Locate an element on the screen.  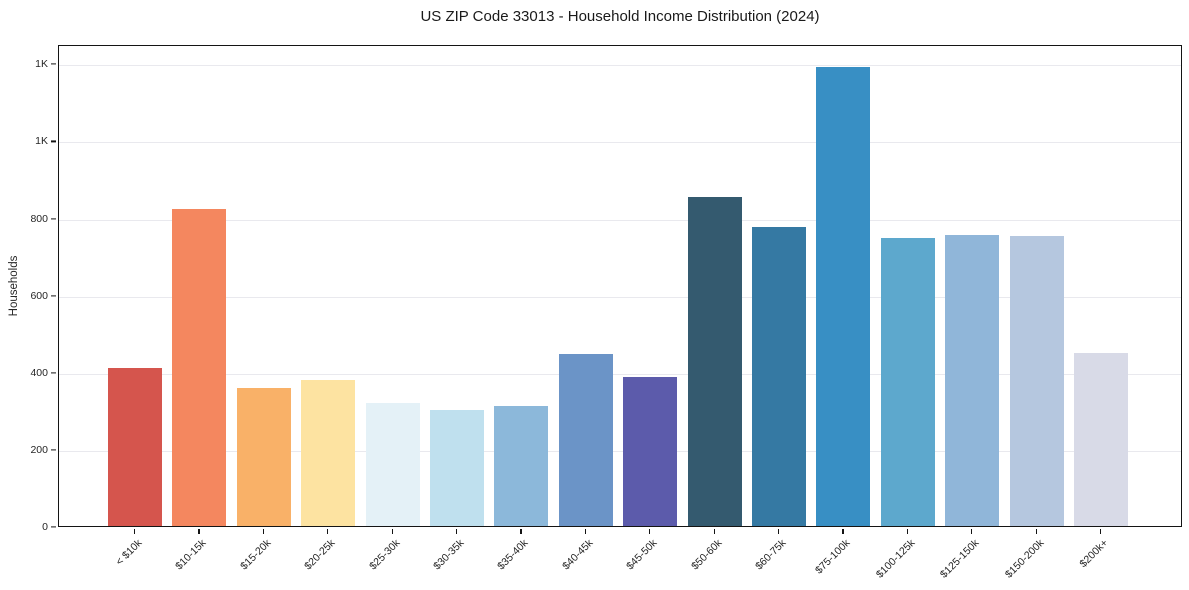
x-tick-label-60-75k: $60-75k is located at coordinates (771, 555).